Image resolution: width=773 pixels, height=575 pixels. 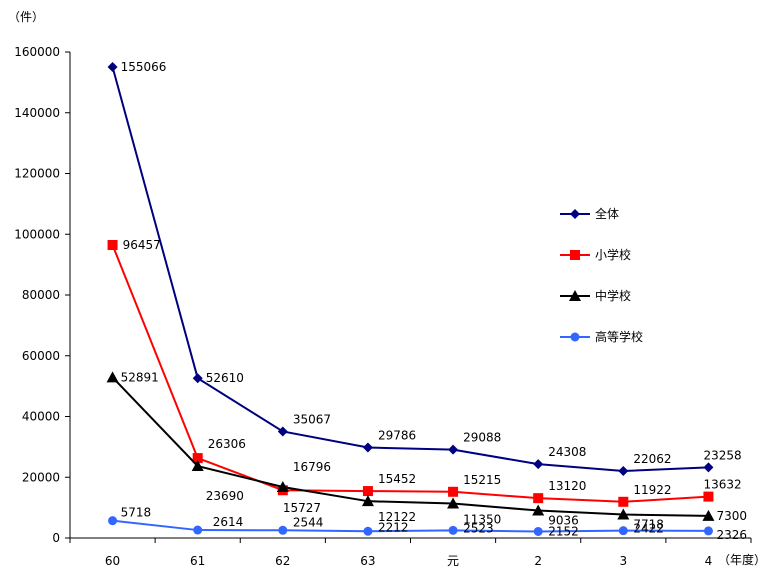 What do you see at coordinates (731, 535) in the screenshot?
I see `data-label: 2326` at bounding box center [731, 535].